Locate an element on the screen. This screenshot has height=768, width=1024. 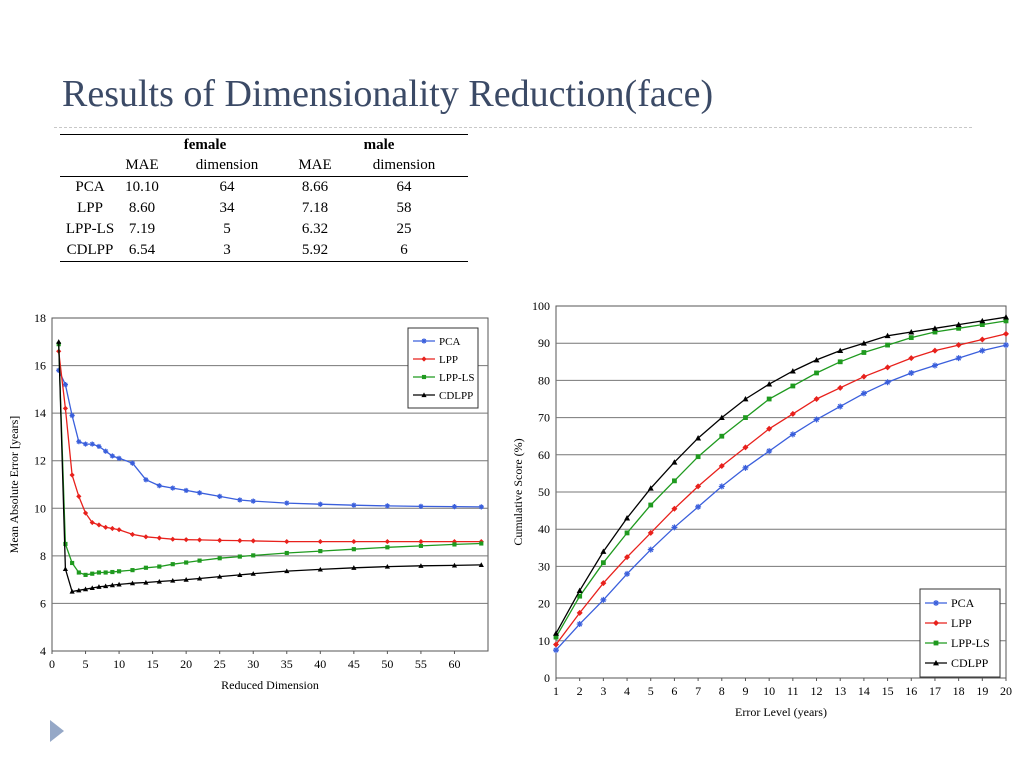
legend: PCA LPP LPP-LS CDLPP is located at coordinates (443, 368).